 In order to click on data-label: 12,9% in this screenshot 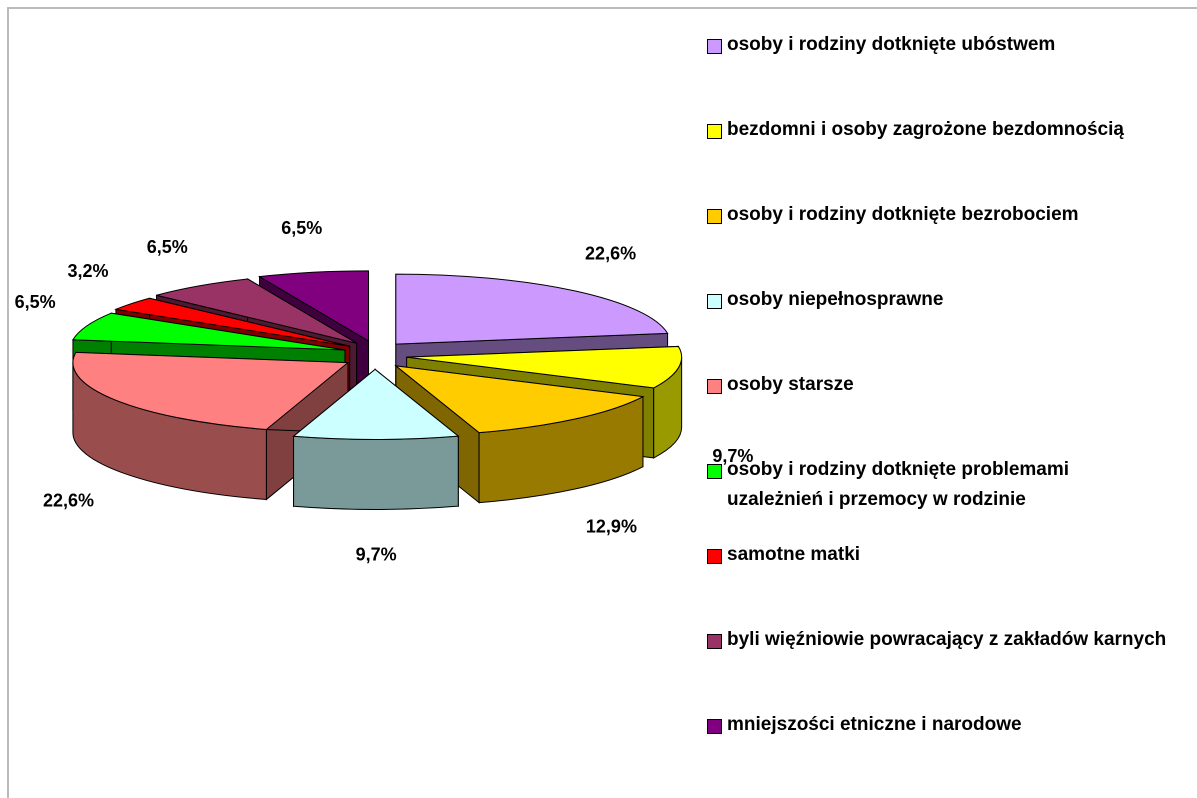, I will do `click(611, 527)`.